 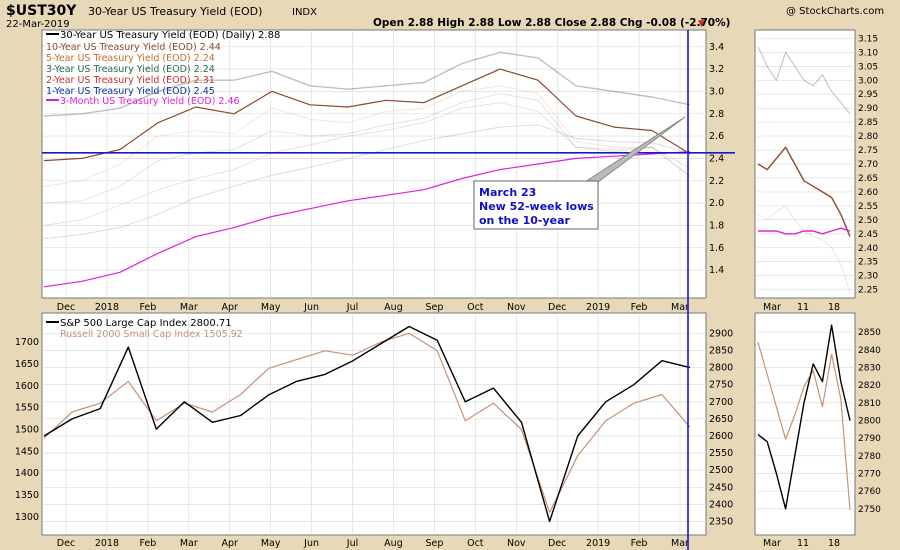 What do you see at coordinates (716, 136) in the screenshot?
I see `yield-tick-label: 2.6` at bounding box center [716, 136].